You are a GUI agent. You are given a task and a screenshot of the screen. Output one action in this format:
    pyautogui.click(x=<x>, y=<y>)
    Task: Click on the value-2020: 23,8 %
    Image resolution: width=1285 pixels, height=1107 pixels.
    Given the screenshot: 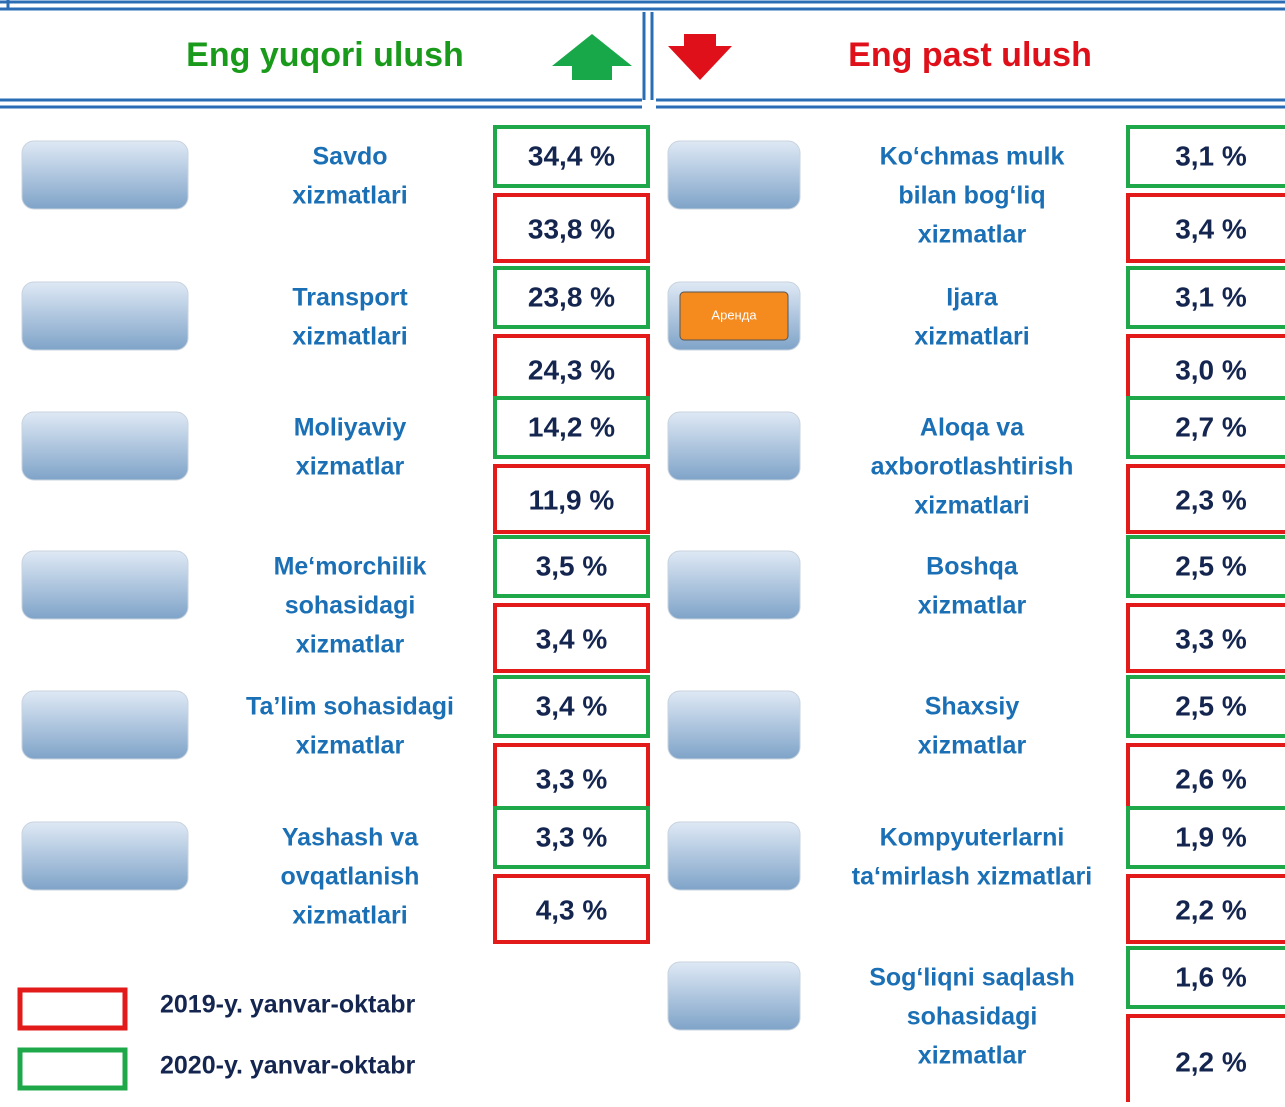 What is the action you would take?
    pyautogui.click(x=571, y=296)
    